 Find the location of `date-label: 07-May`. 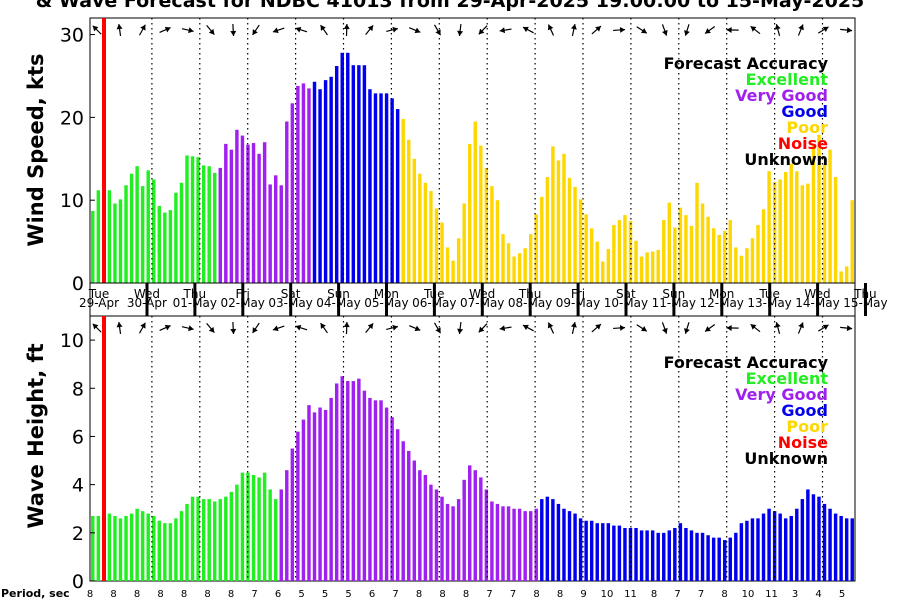

date-label: 07-May is located at coordinates (482, 303).